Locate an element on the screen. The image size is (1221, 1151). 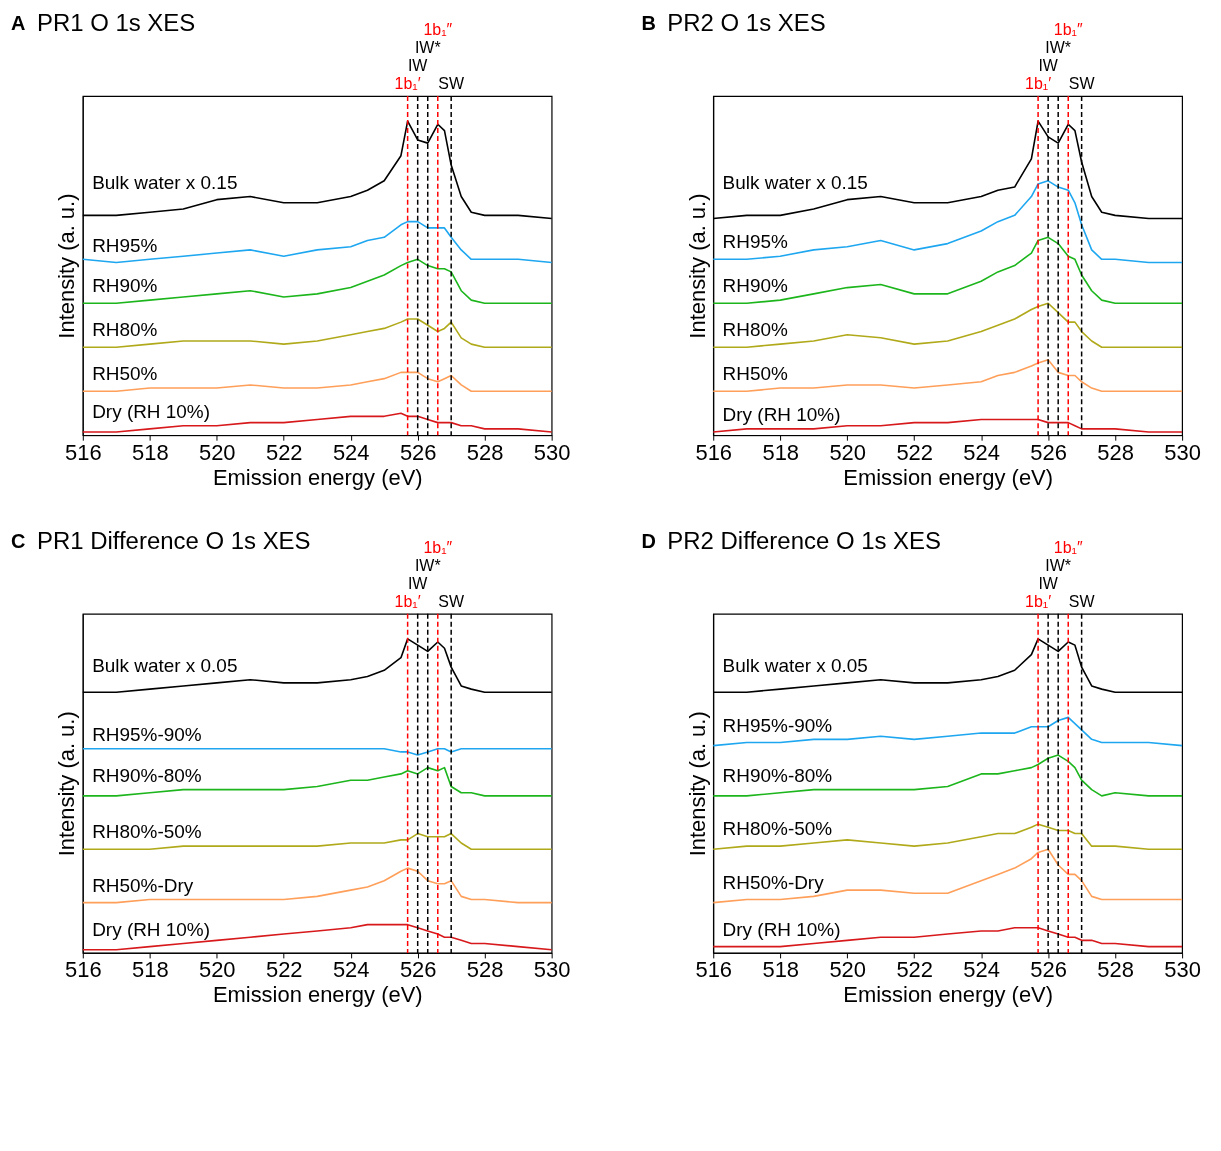
text: D is located at coordinates (648, 540).